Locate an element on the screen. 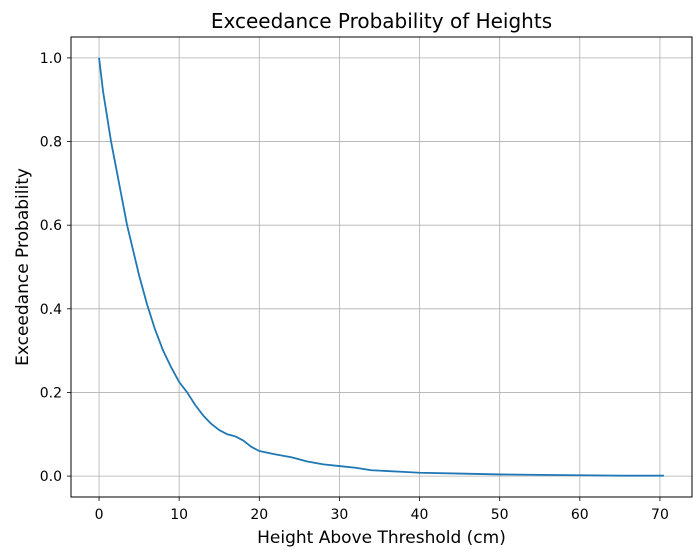 The image size is (700, 557). x-tick-label: 20 is located at coordinates (259, 515).